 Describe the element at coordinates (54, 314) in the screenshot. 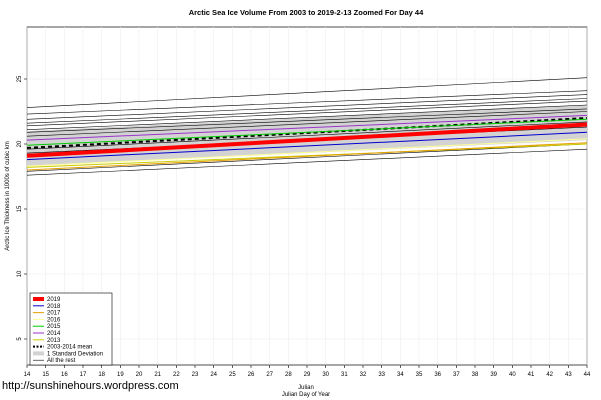

I see `legend-2017-label: 2017` at that location.